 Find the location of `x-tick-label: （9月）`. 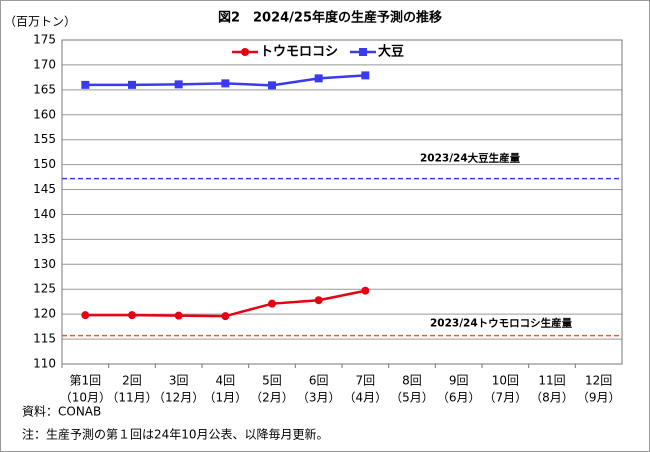

x-tick-label: （9月） is located at coordinates (599, 398).